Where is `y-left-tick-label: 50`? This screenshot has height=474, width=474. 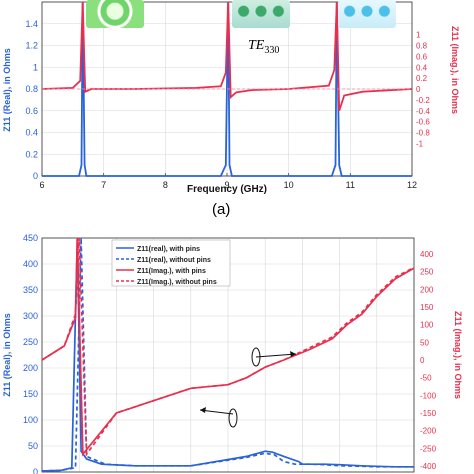 y-left-tick-label: 50 is located at coordinates (33, 446).